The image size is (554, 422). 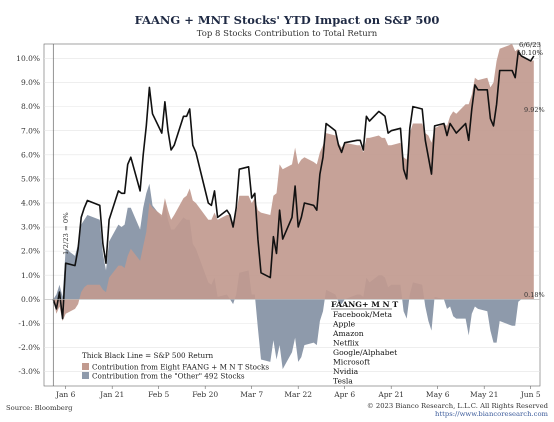 What do you see at coordinates (158, 394) in the screenshot?
I see `x-tick-label: Feb 5` at bounding box center [158, 394].